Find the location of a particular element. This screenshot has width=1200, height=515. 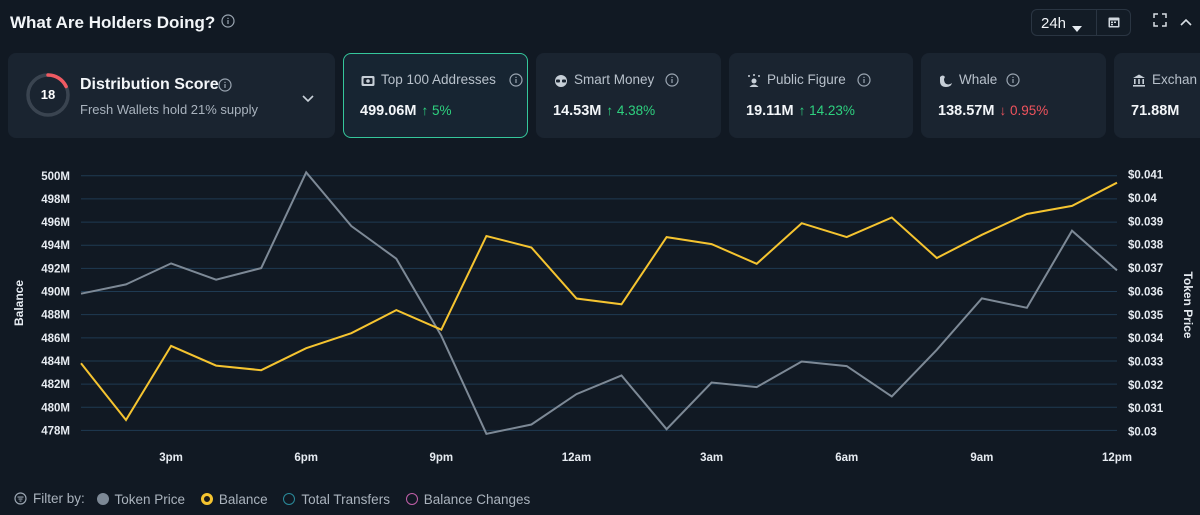

filter-icon is located at coordinates (20, 498).